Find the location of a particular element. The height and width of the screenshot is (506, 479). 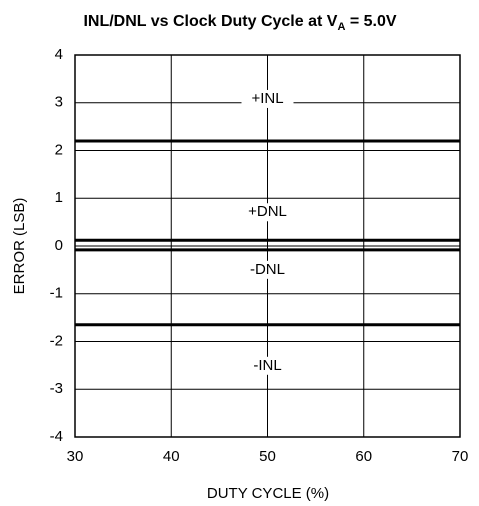

y-tick-label: -2 is located at coordinates (56, 340).